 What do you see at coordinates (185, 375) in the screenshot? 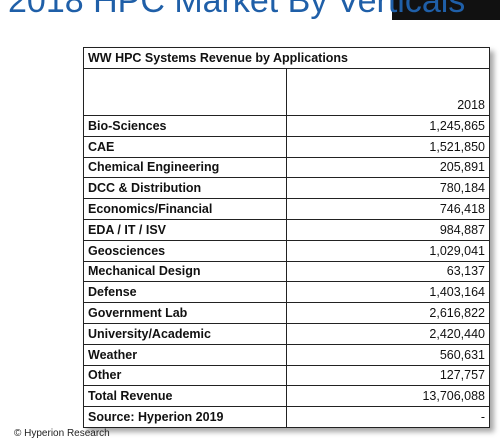
I see `row-label: Other` at bounding box center [185, 375].